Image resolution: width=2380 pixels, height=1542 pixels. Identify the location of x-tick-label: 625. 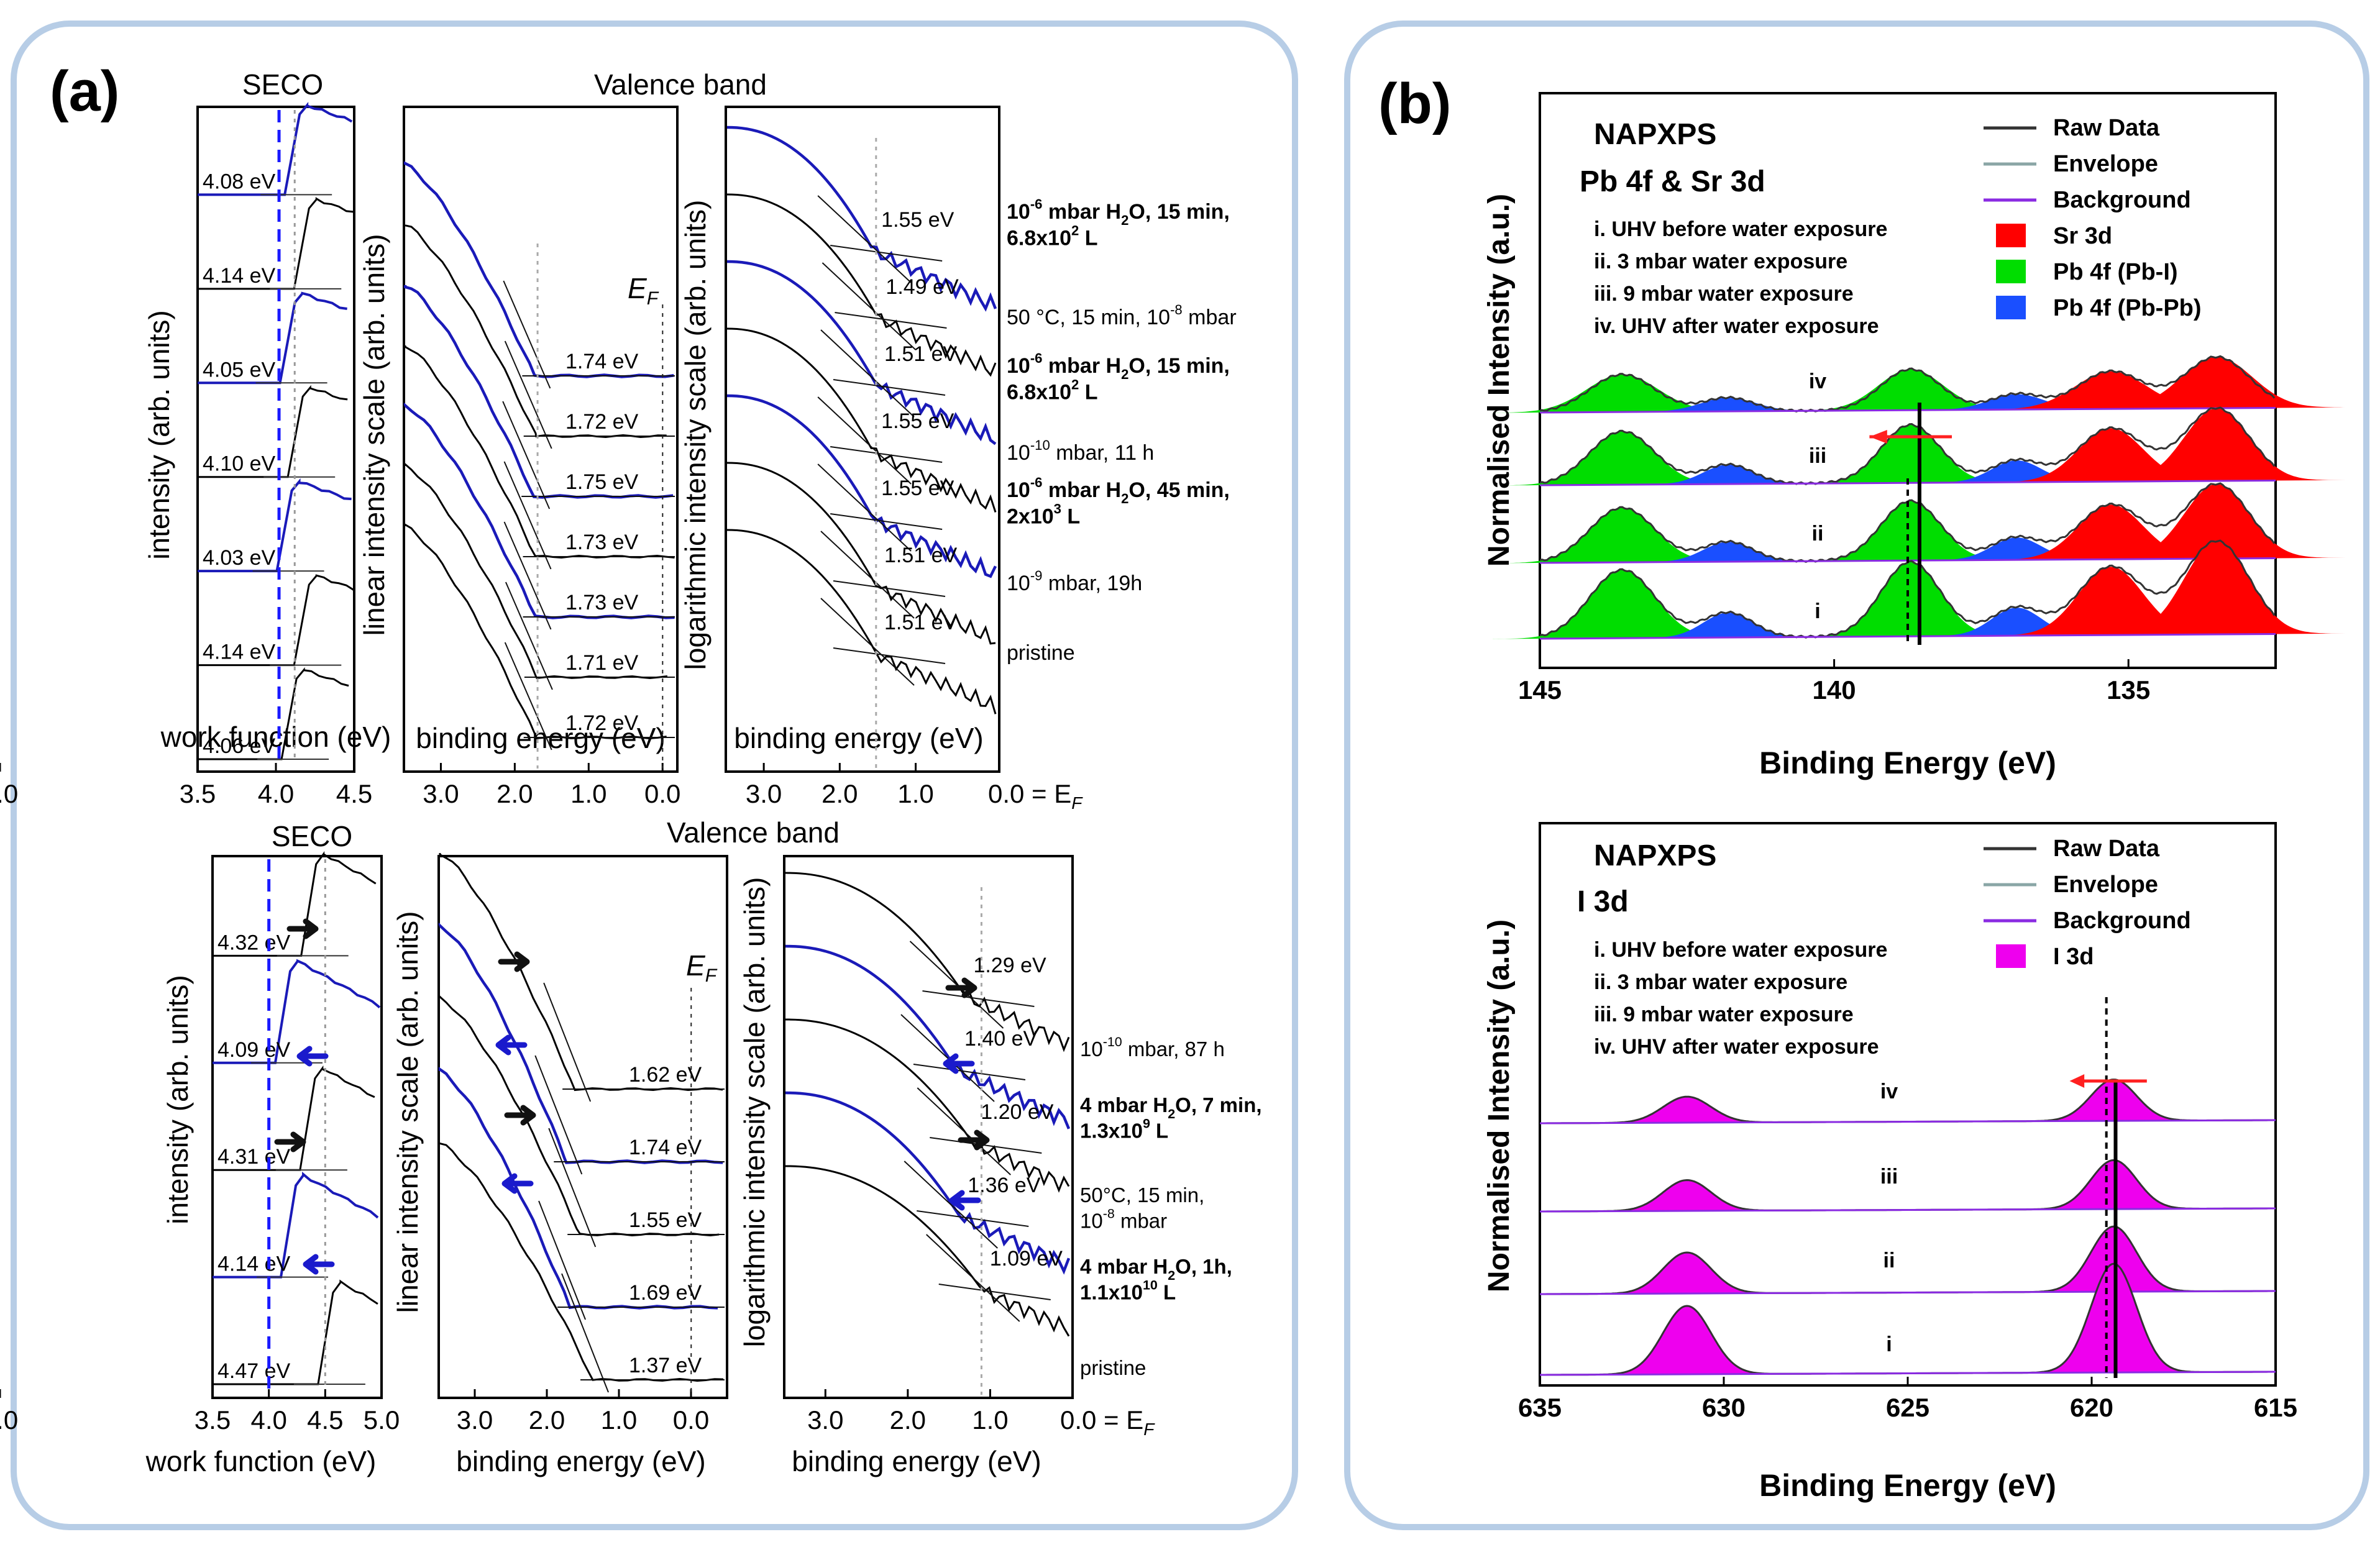
(1907, 1408).